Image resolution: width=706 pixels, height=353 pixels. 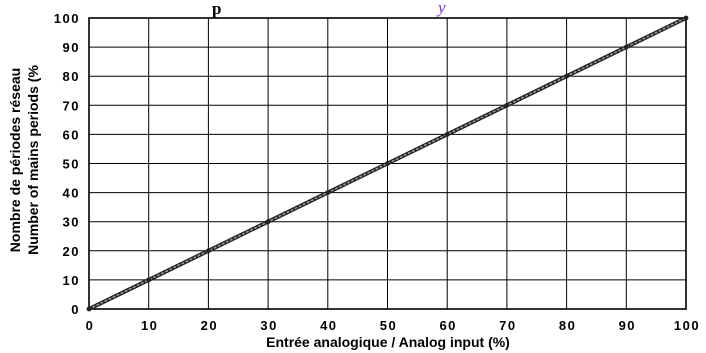 What do you see at coordinates (71, 134) in the screenshot?
I see `y-tick-label-6: 60` at bounding box center [71, 134].